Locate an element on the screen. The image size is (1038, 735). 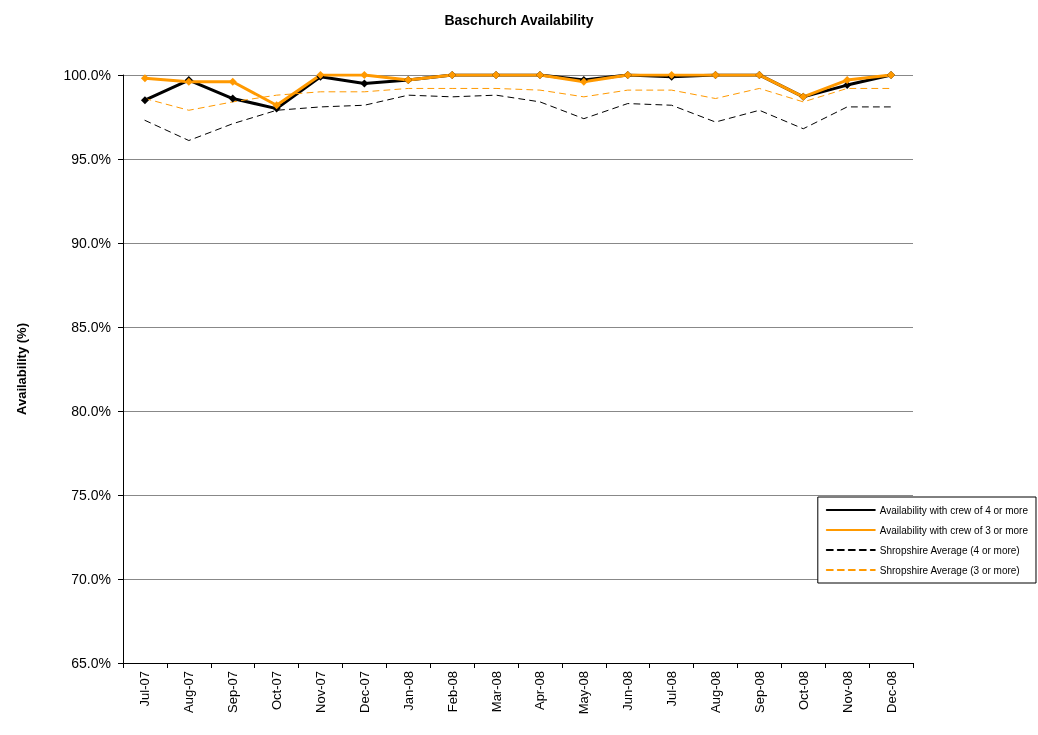
y-tick-label: 65.0% is located at coordinates (91, 663).